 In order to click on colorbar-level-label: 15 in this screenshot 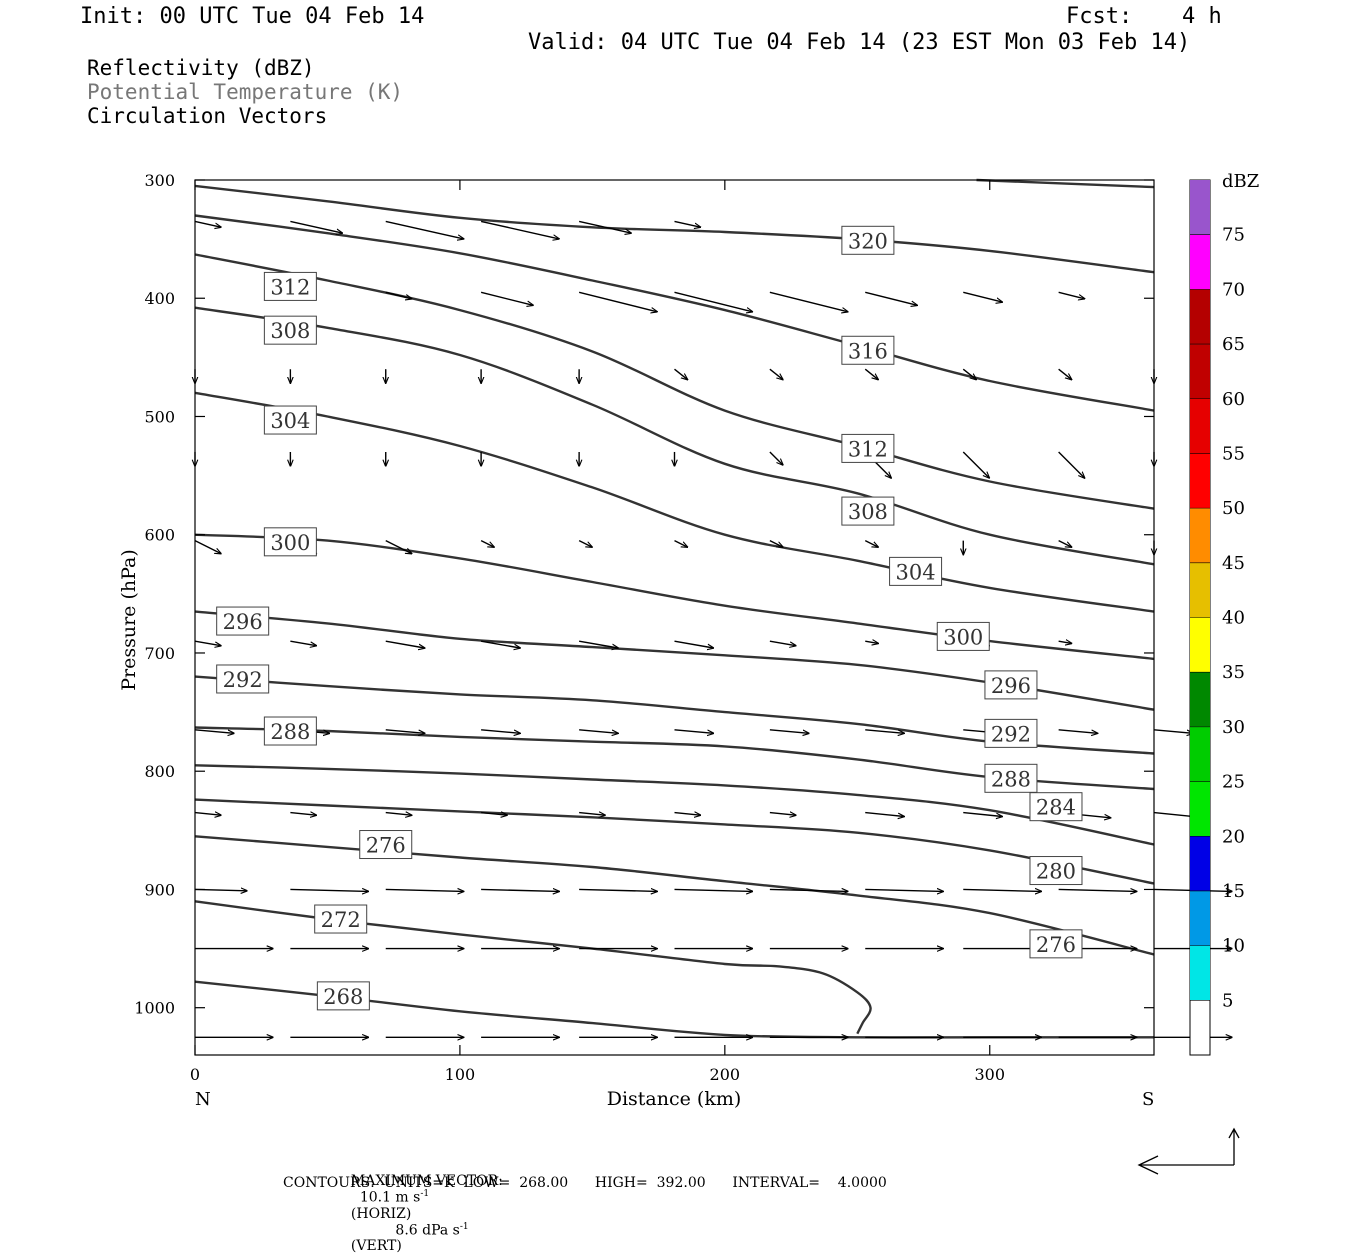, I will do `click(1233, 891)`.